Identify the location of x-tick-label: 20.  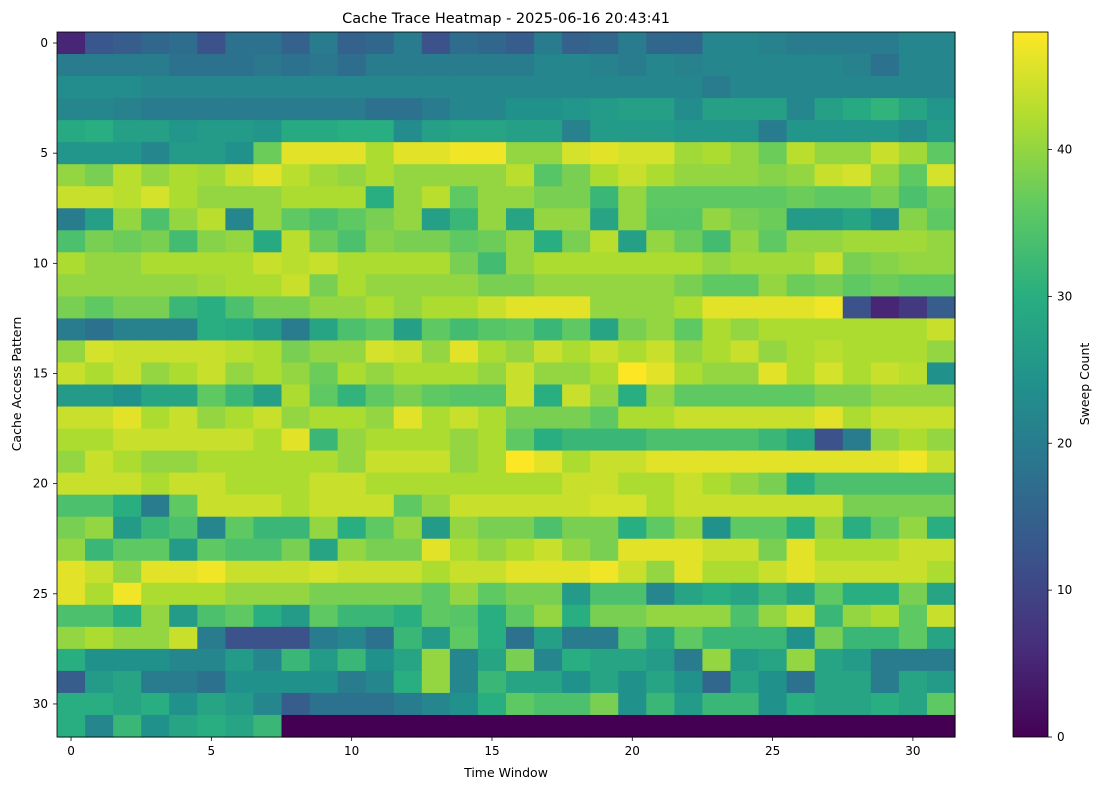
(632, 751).